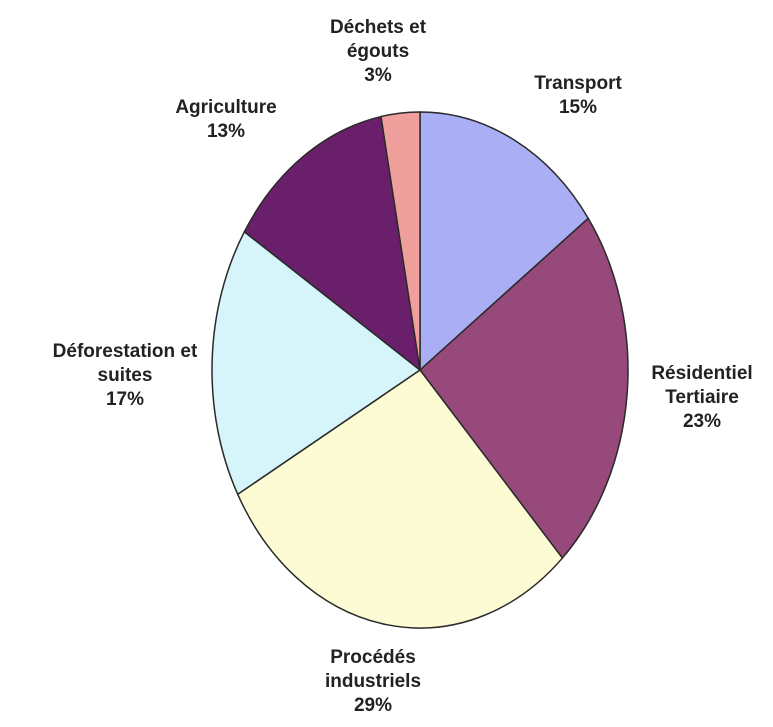 The width and height of the screenshot is (773, 727). What do you see at coordinates (373, 669) in the screenshot?
I see `category-label: Procédés industriels` at bounding box center [373, 669].